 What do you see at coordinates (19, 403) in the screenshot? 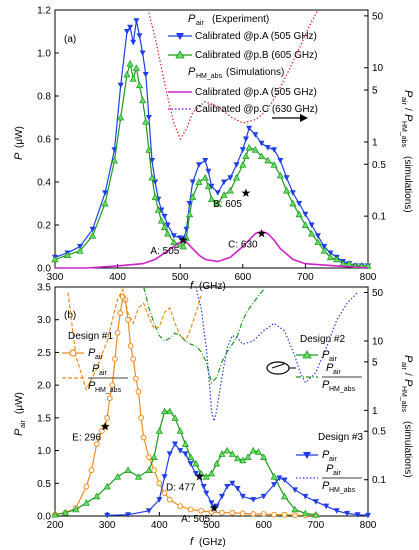
I see `panel-b-ylabel-unit: (μW)` at bounding box center [19, 403].